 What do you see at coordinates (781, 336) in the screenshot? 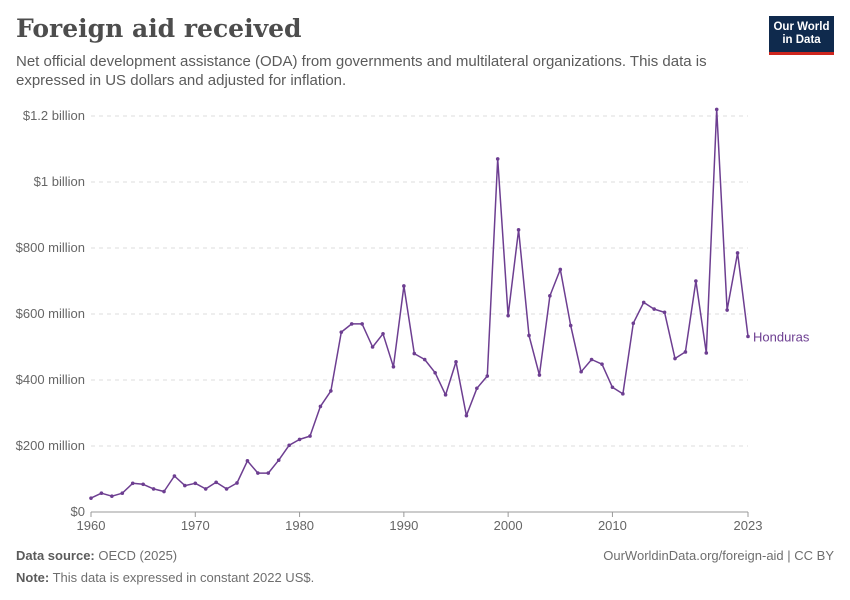
I see `series-label: Honduras` at bounding box center [781, 336].